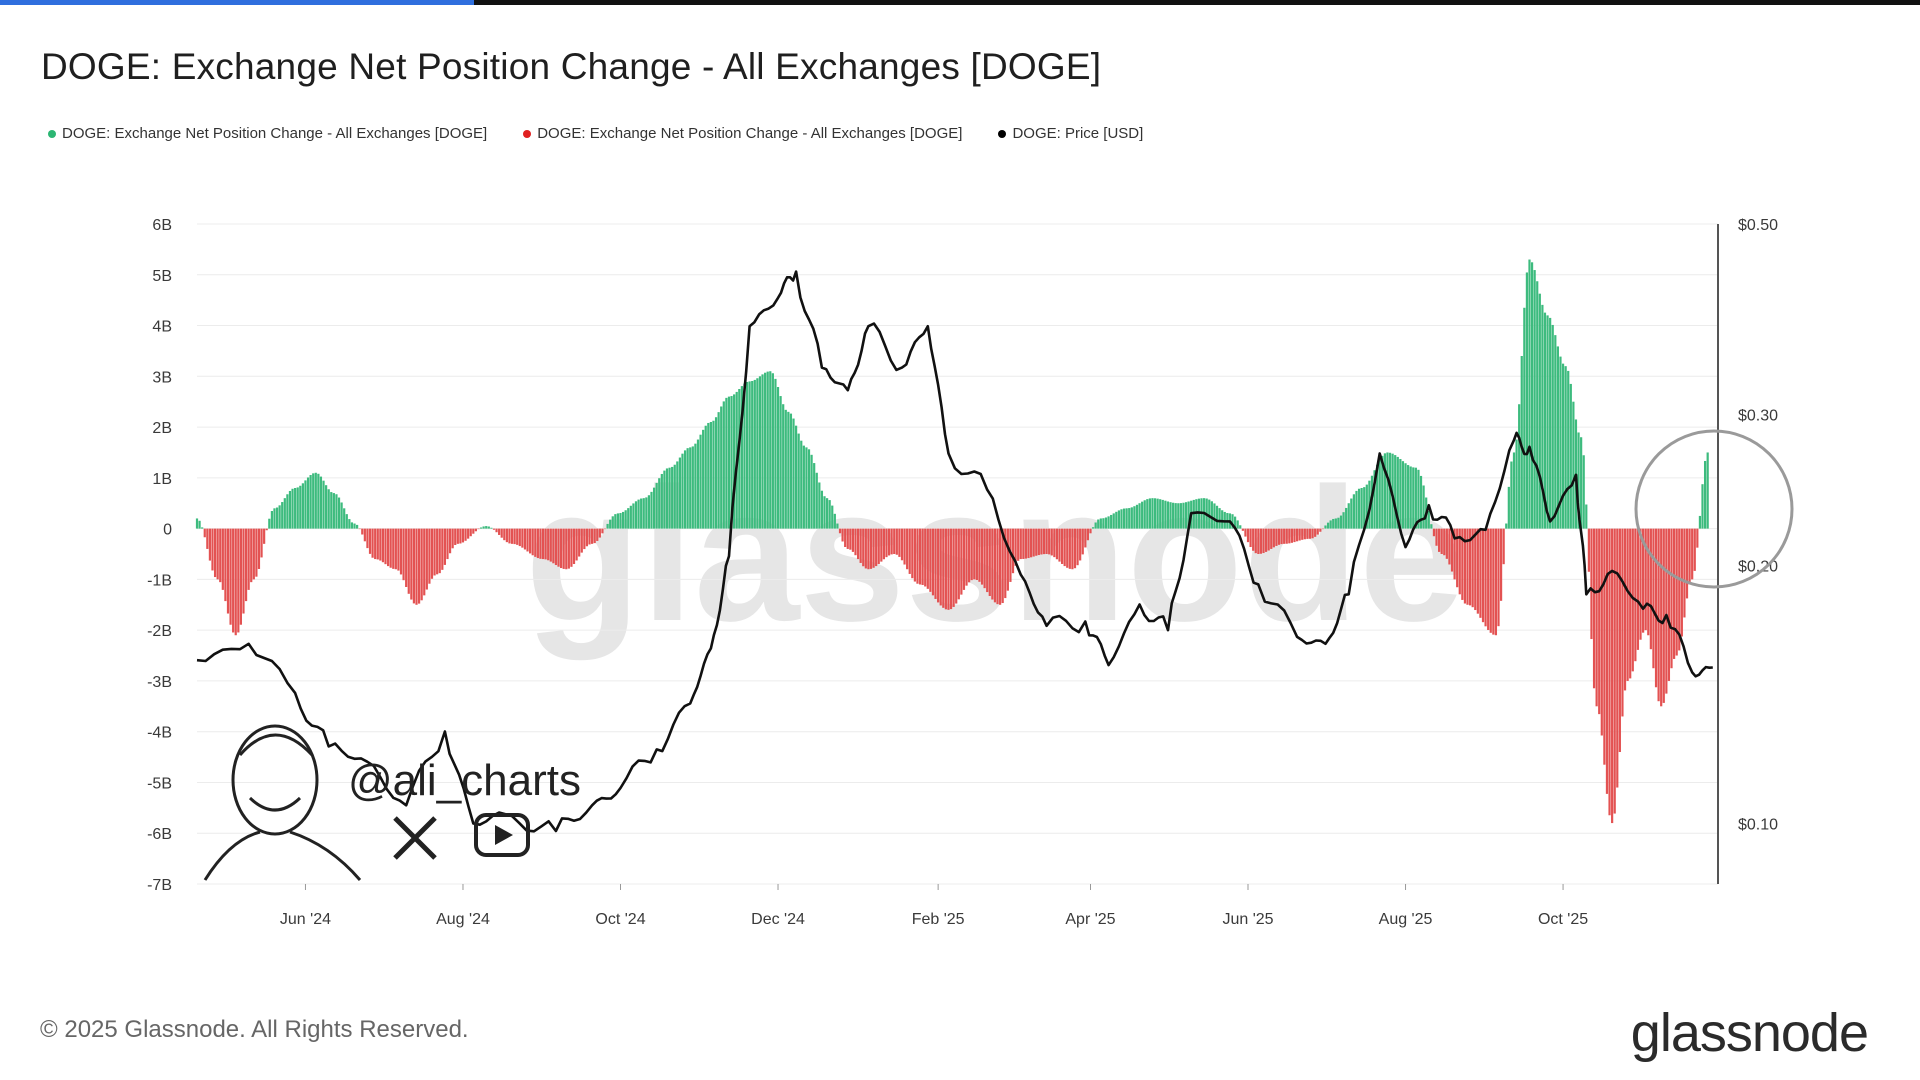 The width and height of the screenshot is (1920, 1080). Describe the element at coordinates (159, 885) in the screenshot. I see `y-left-tick-label: -7B` at that location.